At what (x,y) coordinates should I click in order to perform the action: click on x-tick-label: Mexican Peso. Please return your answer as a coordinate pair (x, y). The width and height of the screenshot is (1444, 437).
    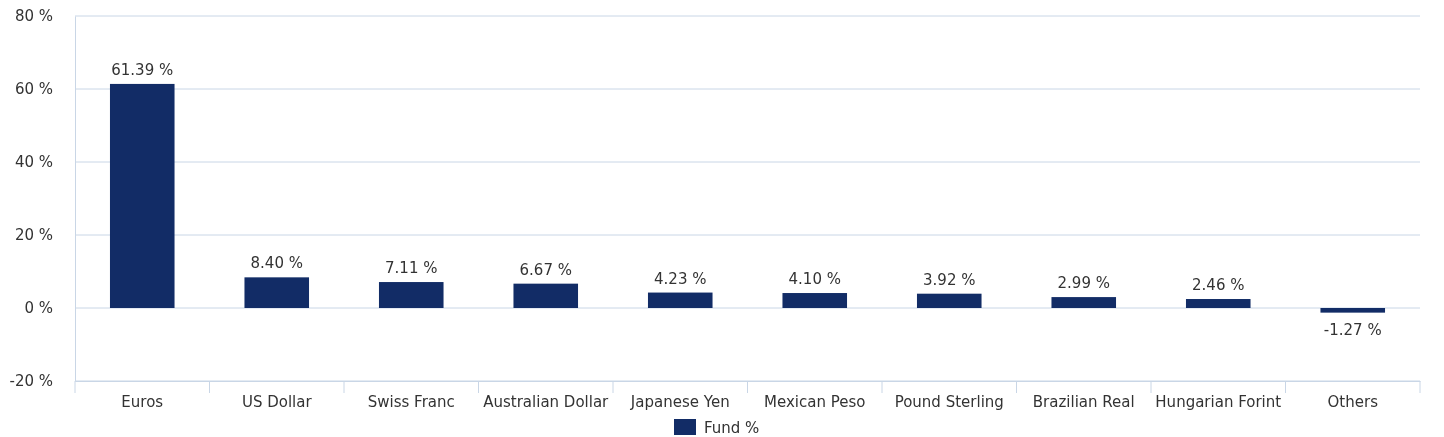
    Looking at the image, I should click on (815, 401).